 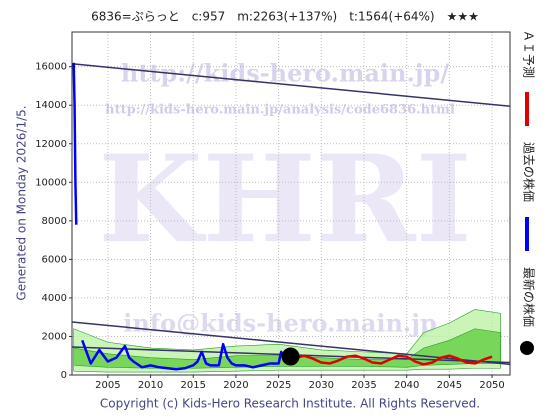 What do you see at coordinates (64, 375) in the screenshot?
I see `y-tick-label: 0` at bounding box center [64, 375].